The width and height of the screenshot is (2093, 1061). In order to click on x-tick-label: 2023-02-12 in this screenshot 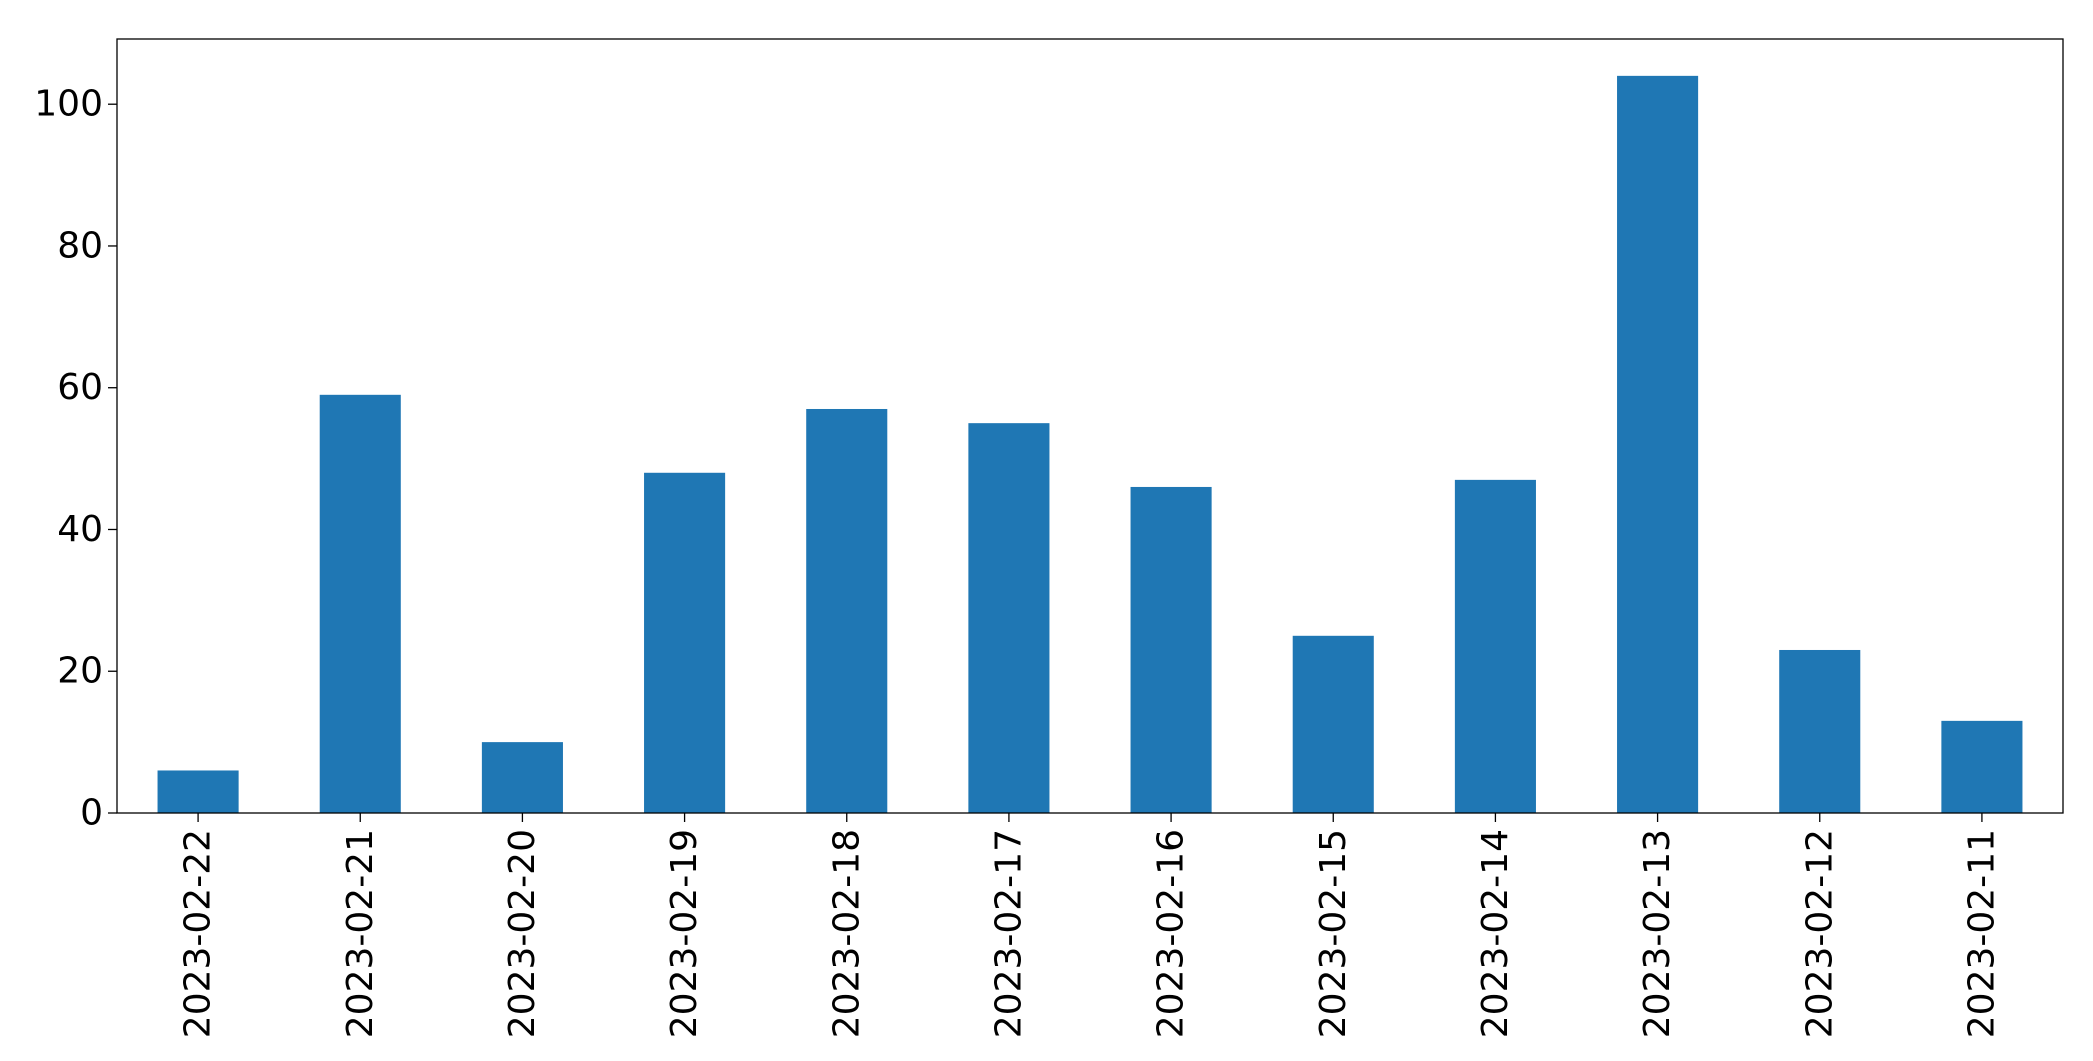, I will do `click(1819, 933)`.